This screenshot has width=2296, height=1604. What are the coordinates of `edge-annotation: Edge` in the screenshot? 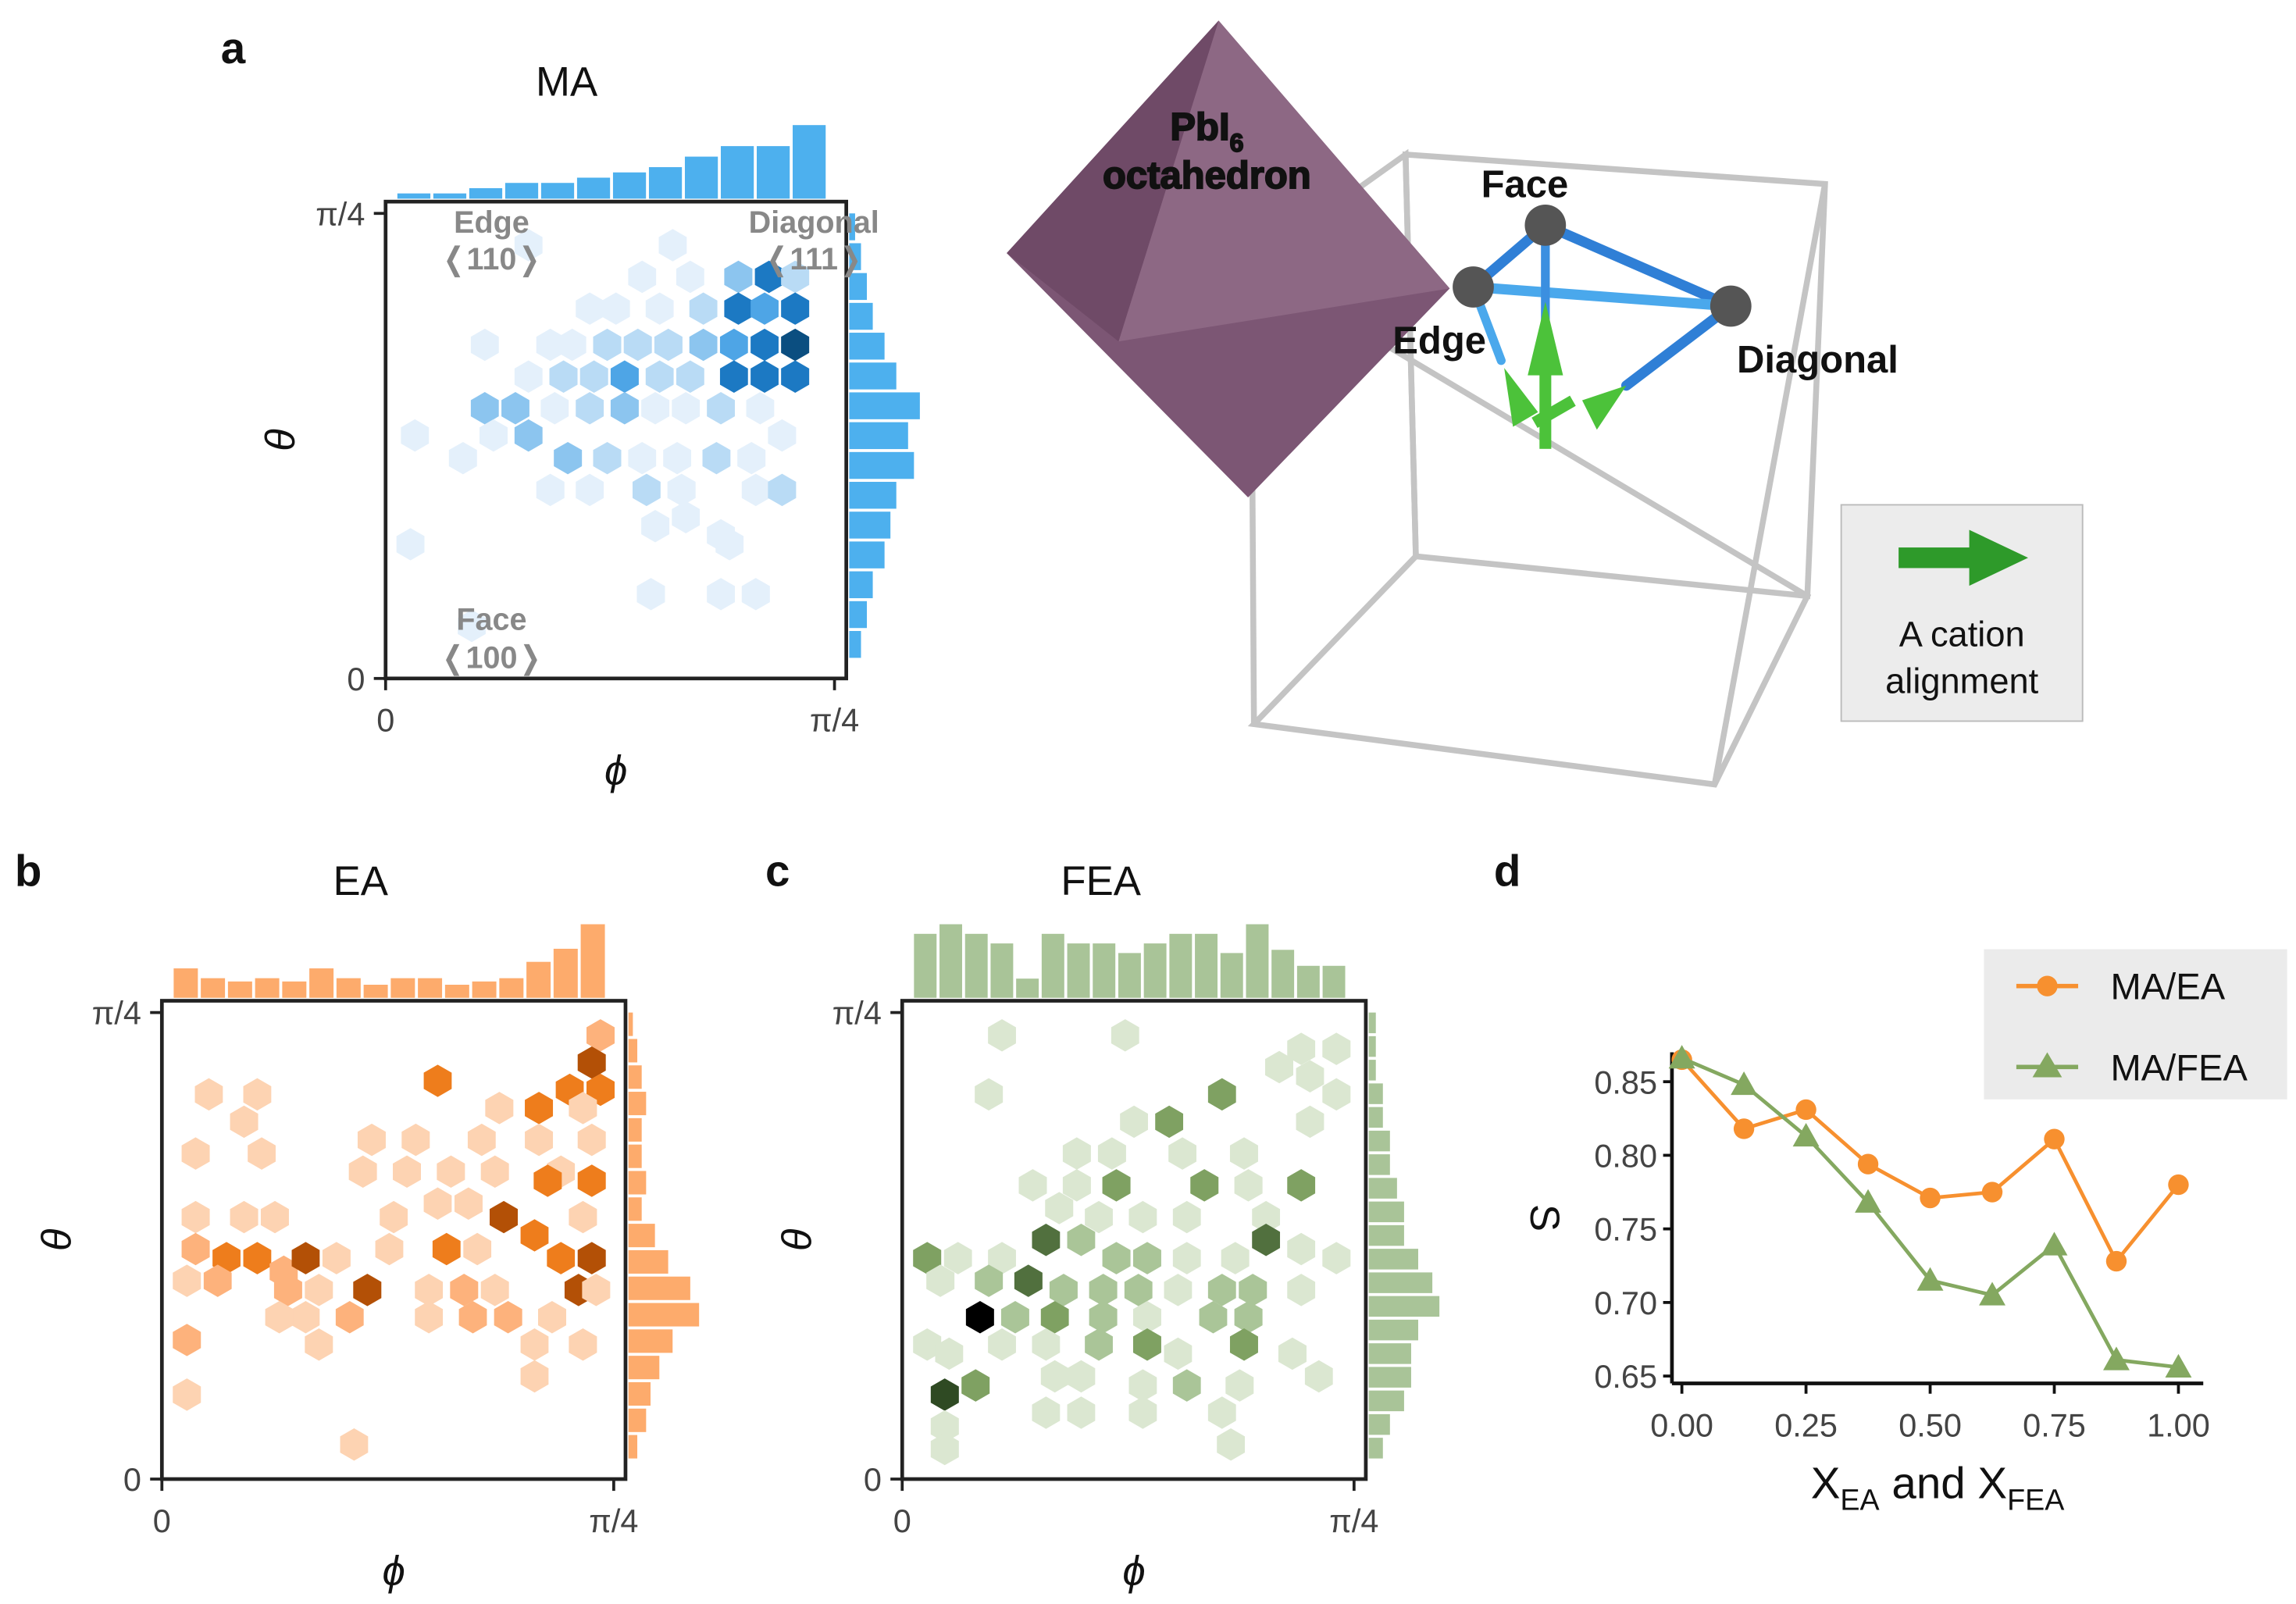 It's located at (491, 222).